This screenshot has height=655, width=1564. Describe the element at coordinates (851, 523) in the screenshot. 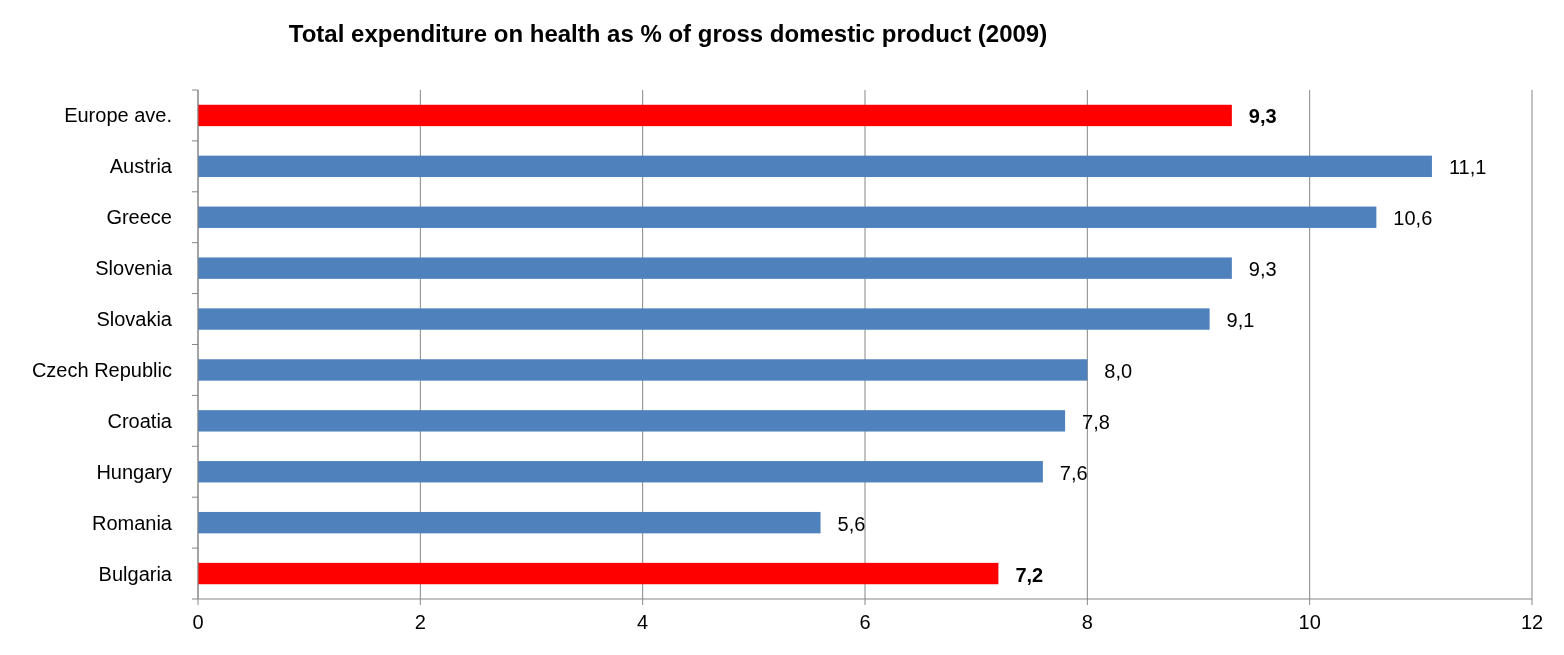

I see `data-label: 5,6` at that location.